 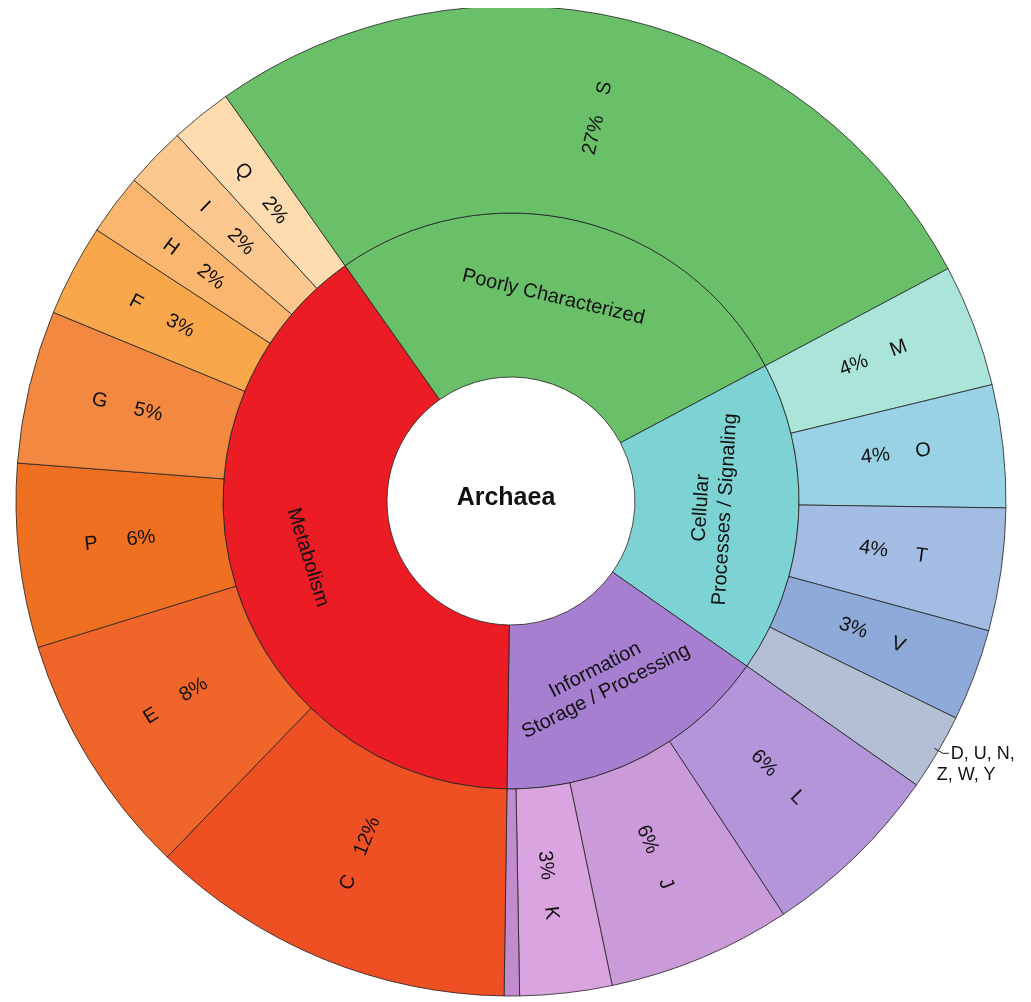 I want to click on data-label: 5%, so click(x=148, y=410).